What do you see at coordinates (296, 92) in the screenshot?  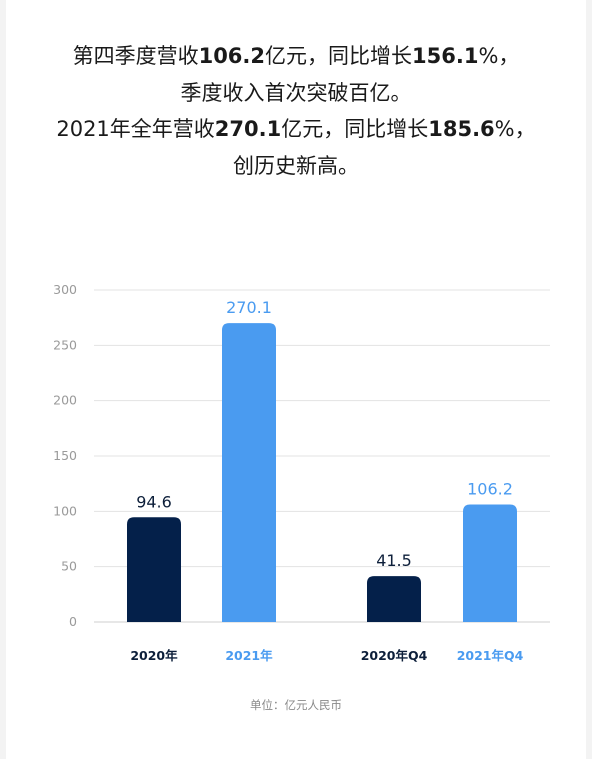 I see `headline-line-2: 季度收入首次突破百亿。` at bounding box center [296, 92].